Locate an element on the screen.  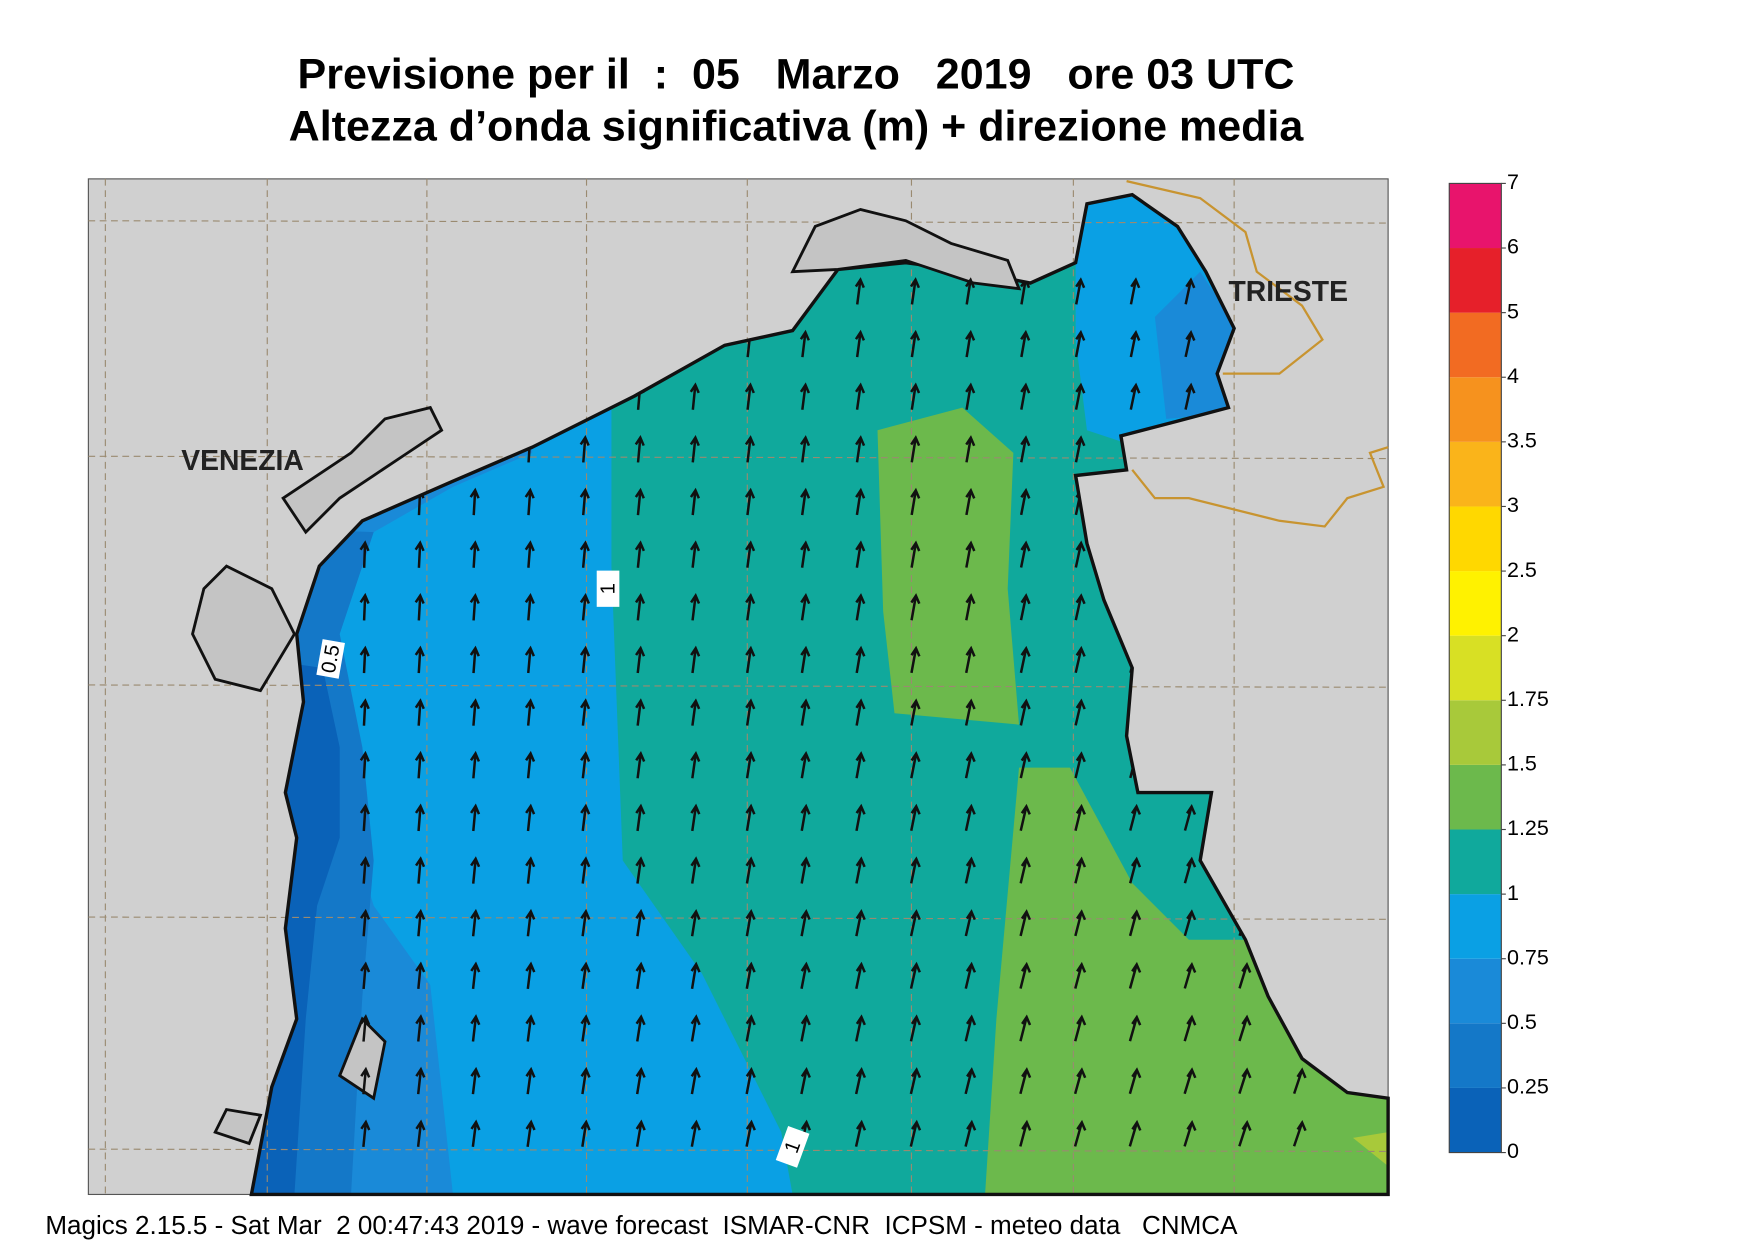
colorbar-label: 0.75 is located at coordinates (1528, 957).